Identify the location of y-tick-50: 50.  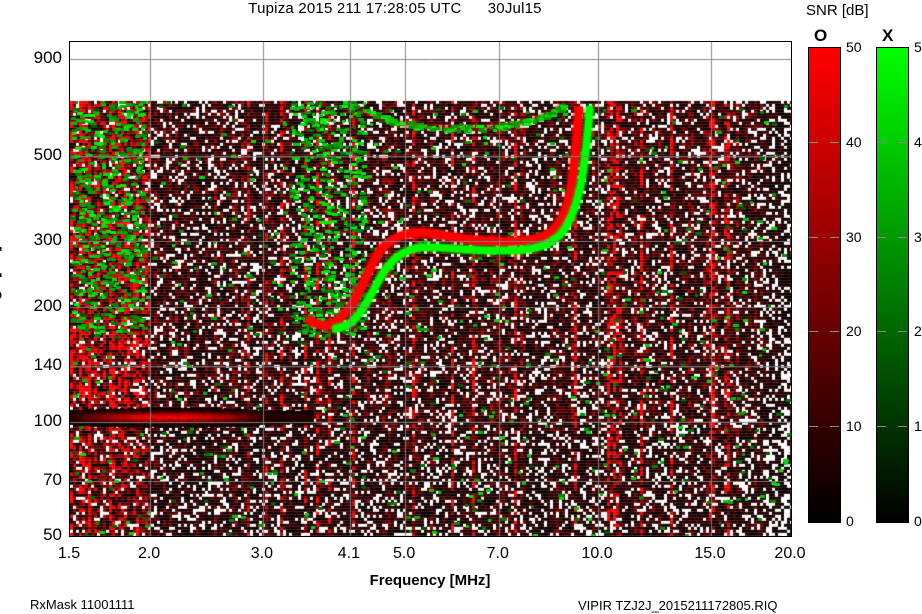
(52, 534).